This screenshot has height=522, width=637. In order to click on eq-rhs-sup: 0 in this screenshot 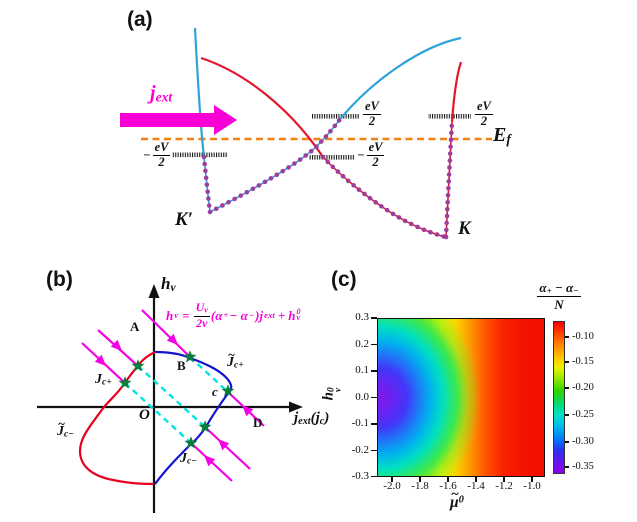, I will do `click(298, 311)`.